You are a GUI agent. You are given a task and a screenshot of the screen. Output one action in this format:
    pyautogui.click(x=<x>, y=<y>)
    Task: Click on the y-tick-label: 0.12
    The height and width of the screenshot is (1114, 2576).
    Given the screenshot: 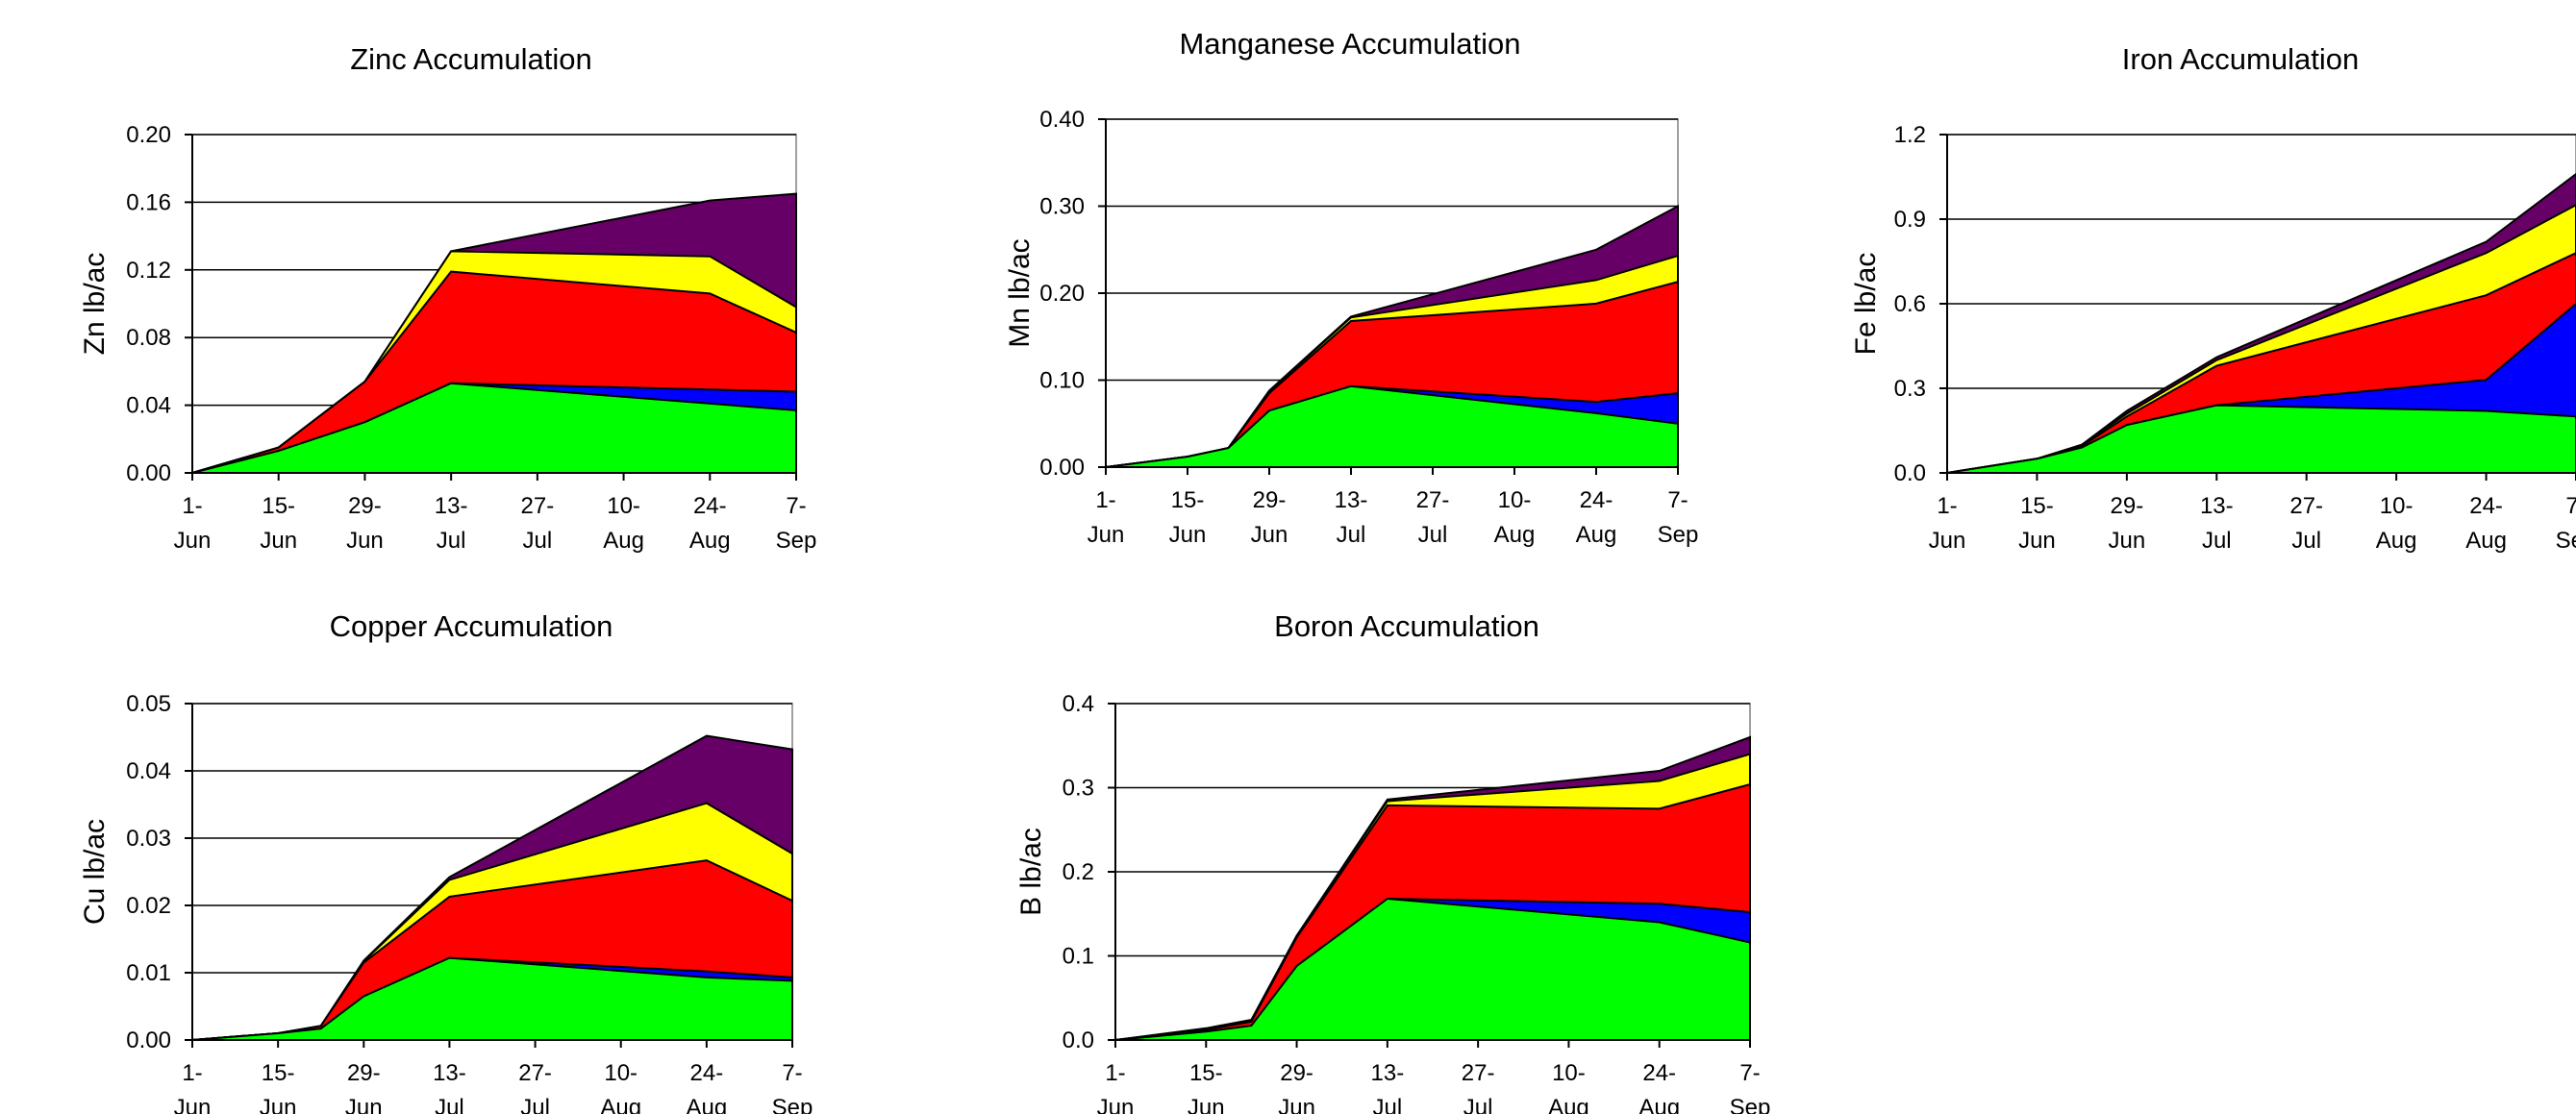 What is the action you would take?
    pyautogui.click(x=148, y=271)
    